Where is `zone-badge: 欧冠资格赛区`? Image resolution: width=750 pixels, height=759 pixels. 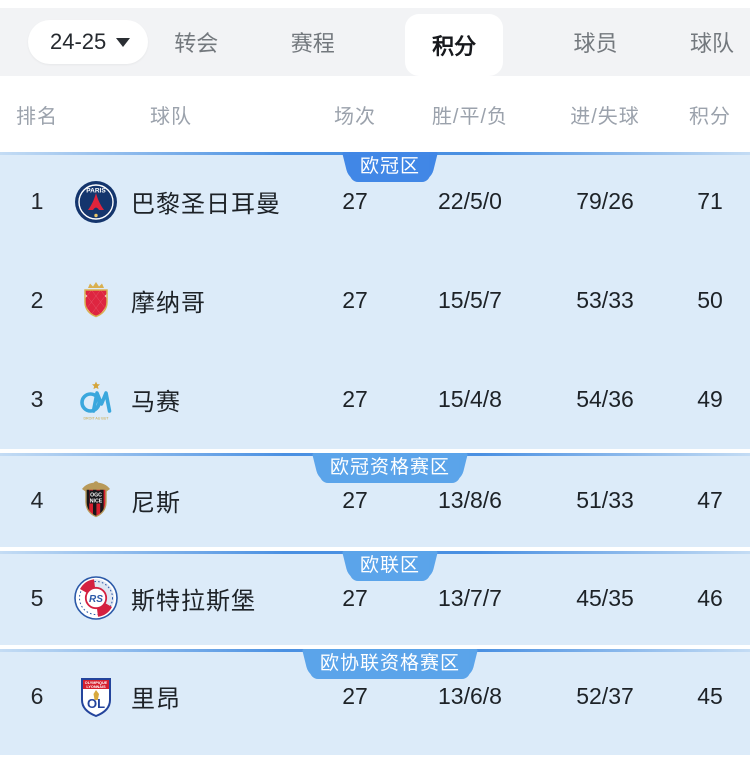 zone-badge: 欧冠资格赛区 is located at coordinates (390, 468).